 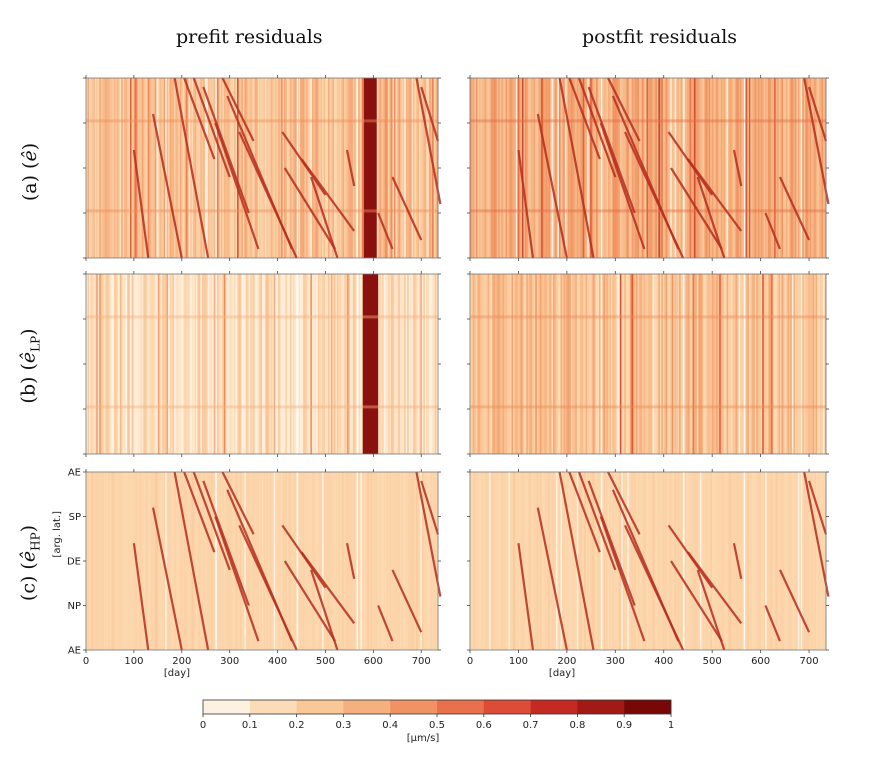 I want to click on colorbar-tick-label: 0.3, so click(x=343, y=725).